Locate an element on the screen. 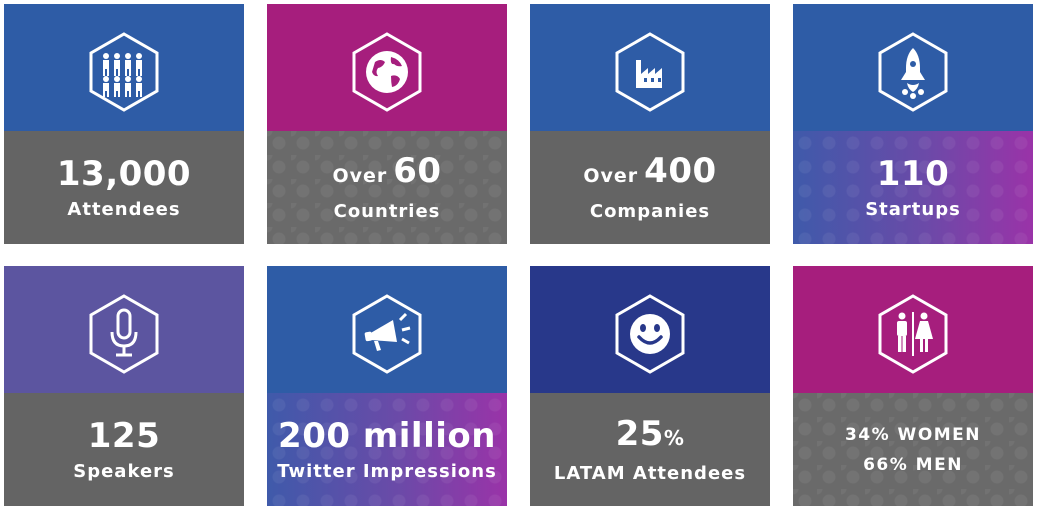  smiley-icon is located at coordinates (650, 334).